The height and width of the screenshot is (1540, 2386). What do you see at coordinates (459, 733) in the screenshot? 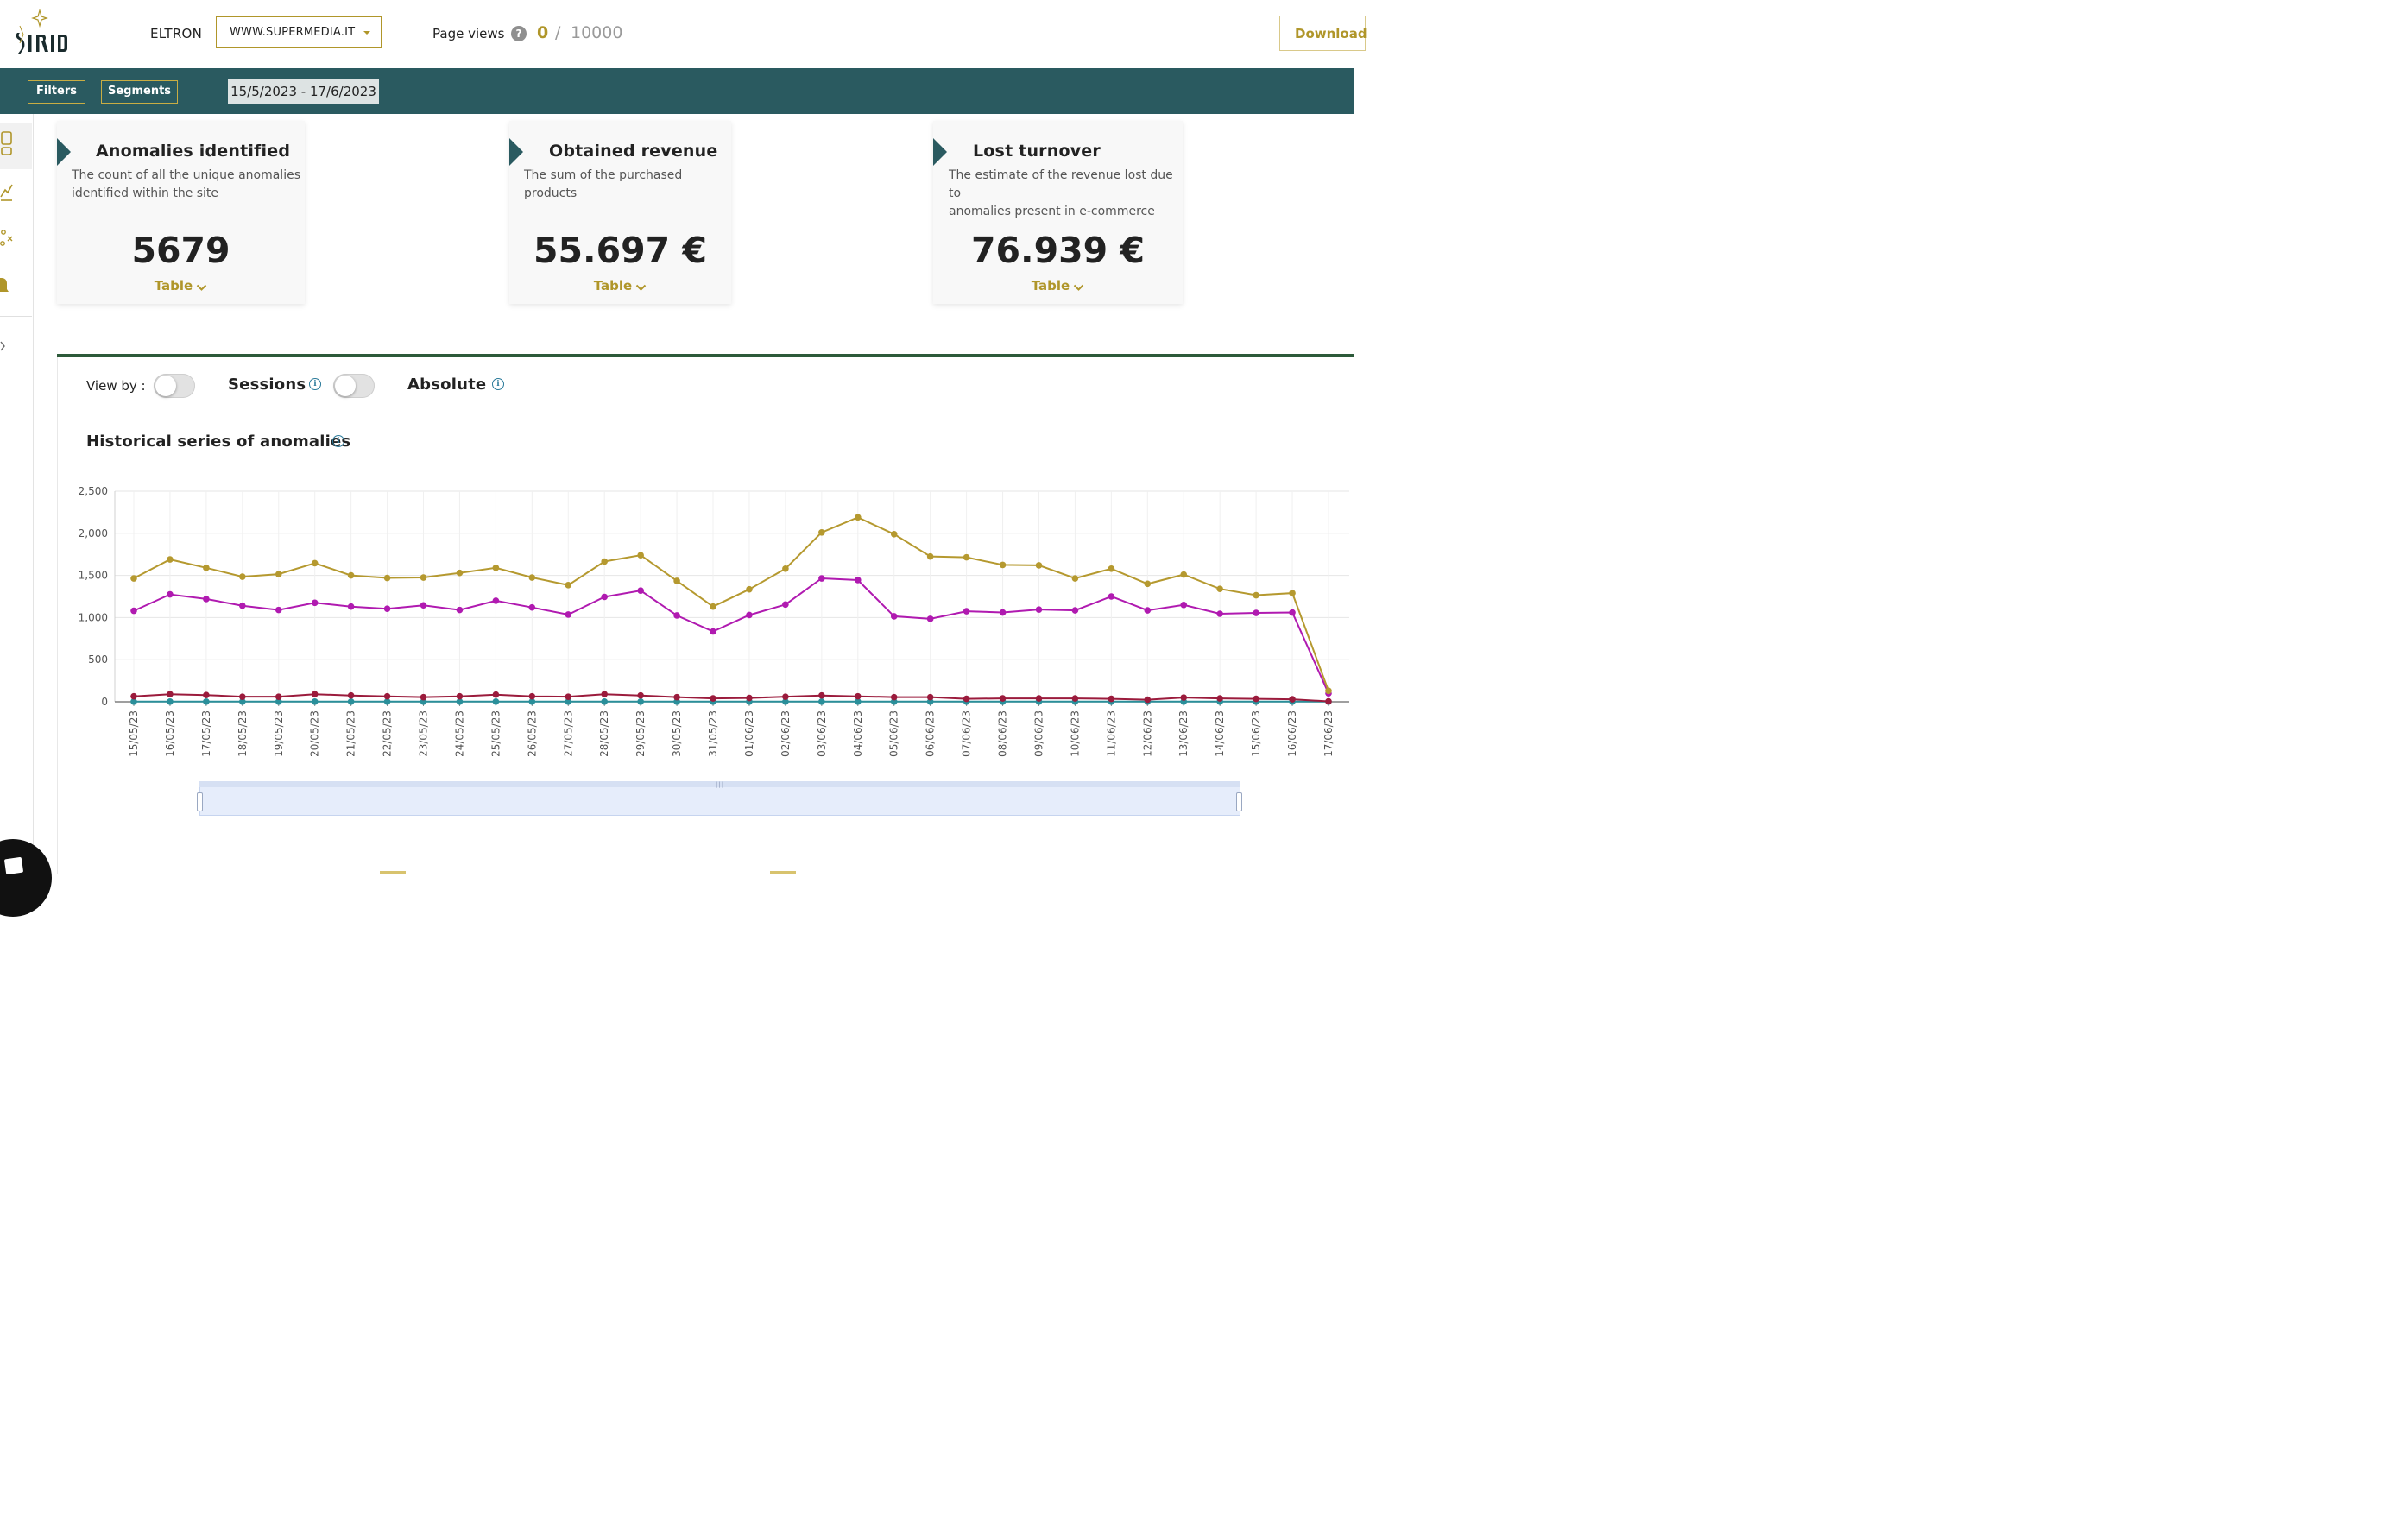
I see `x-tick-label: 24/05/23` at bounding box center [459, 733].